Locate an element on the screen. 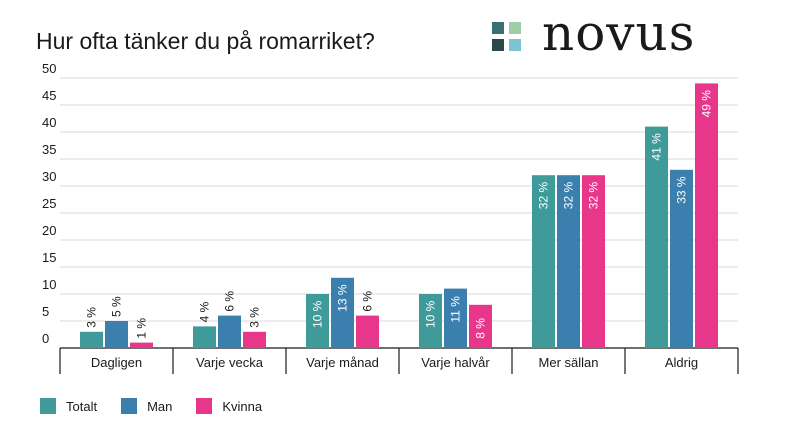  data-label: 11 % is located at coordinates (456, 309).